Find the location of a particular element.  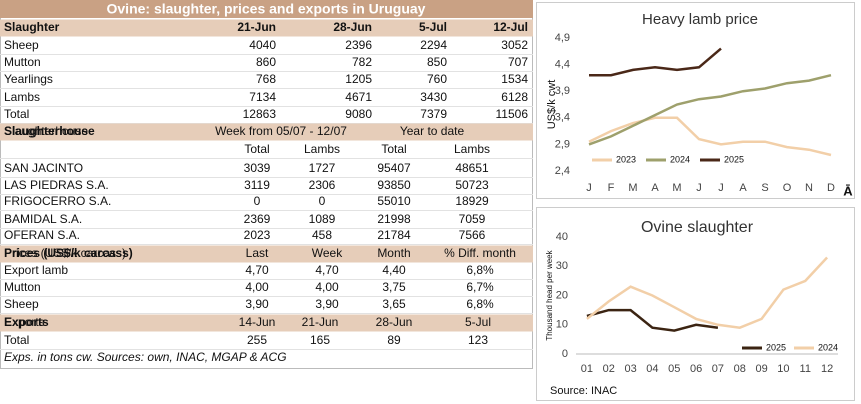

chart-title: Heavy lamb price is located at coordinates (700, 19).